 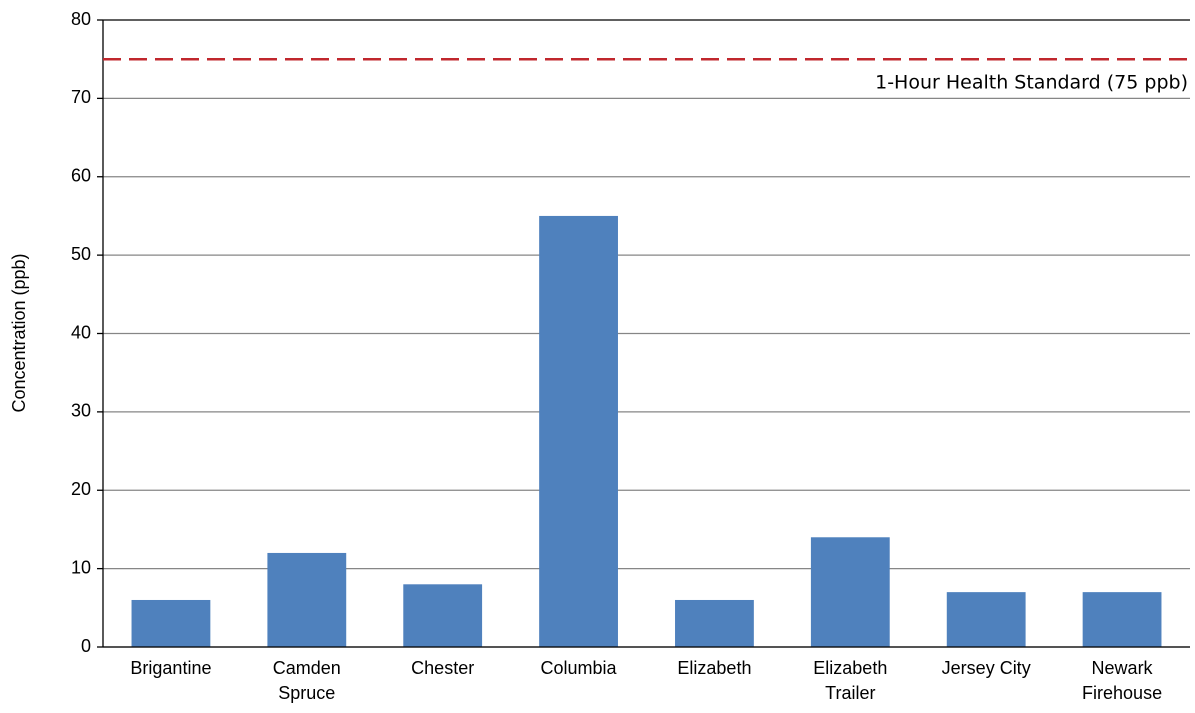 I want to click on x-tick-label: Newark Firehouse, so click(x=1122, y=680).